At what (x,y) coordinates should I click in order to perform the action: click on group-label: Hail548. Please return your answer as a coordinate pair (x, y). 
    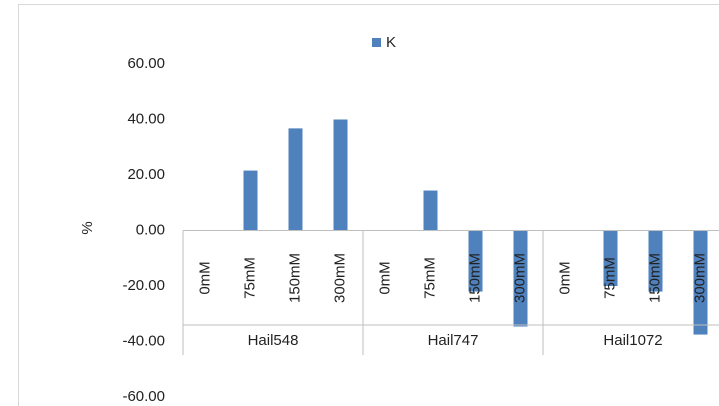
    Looking at the image, I should click on (273, 340).